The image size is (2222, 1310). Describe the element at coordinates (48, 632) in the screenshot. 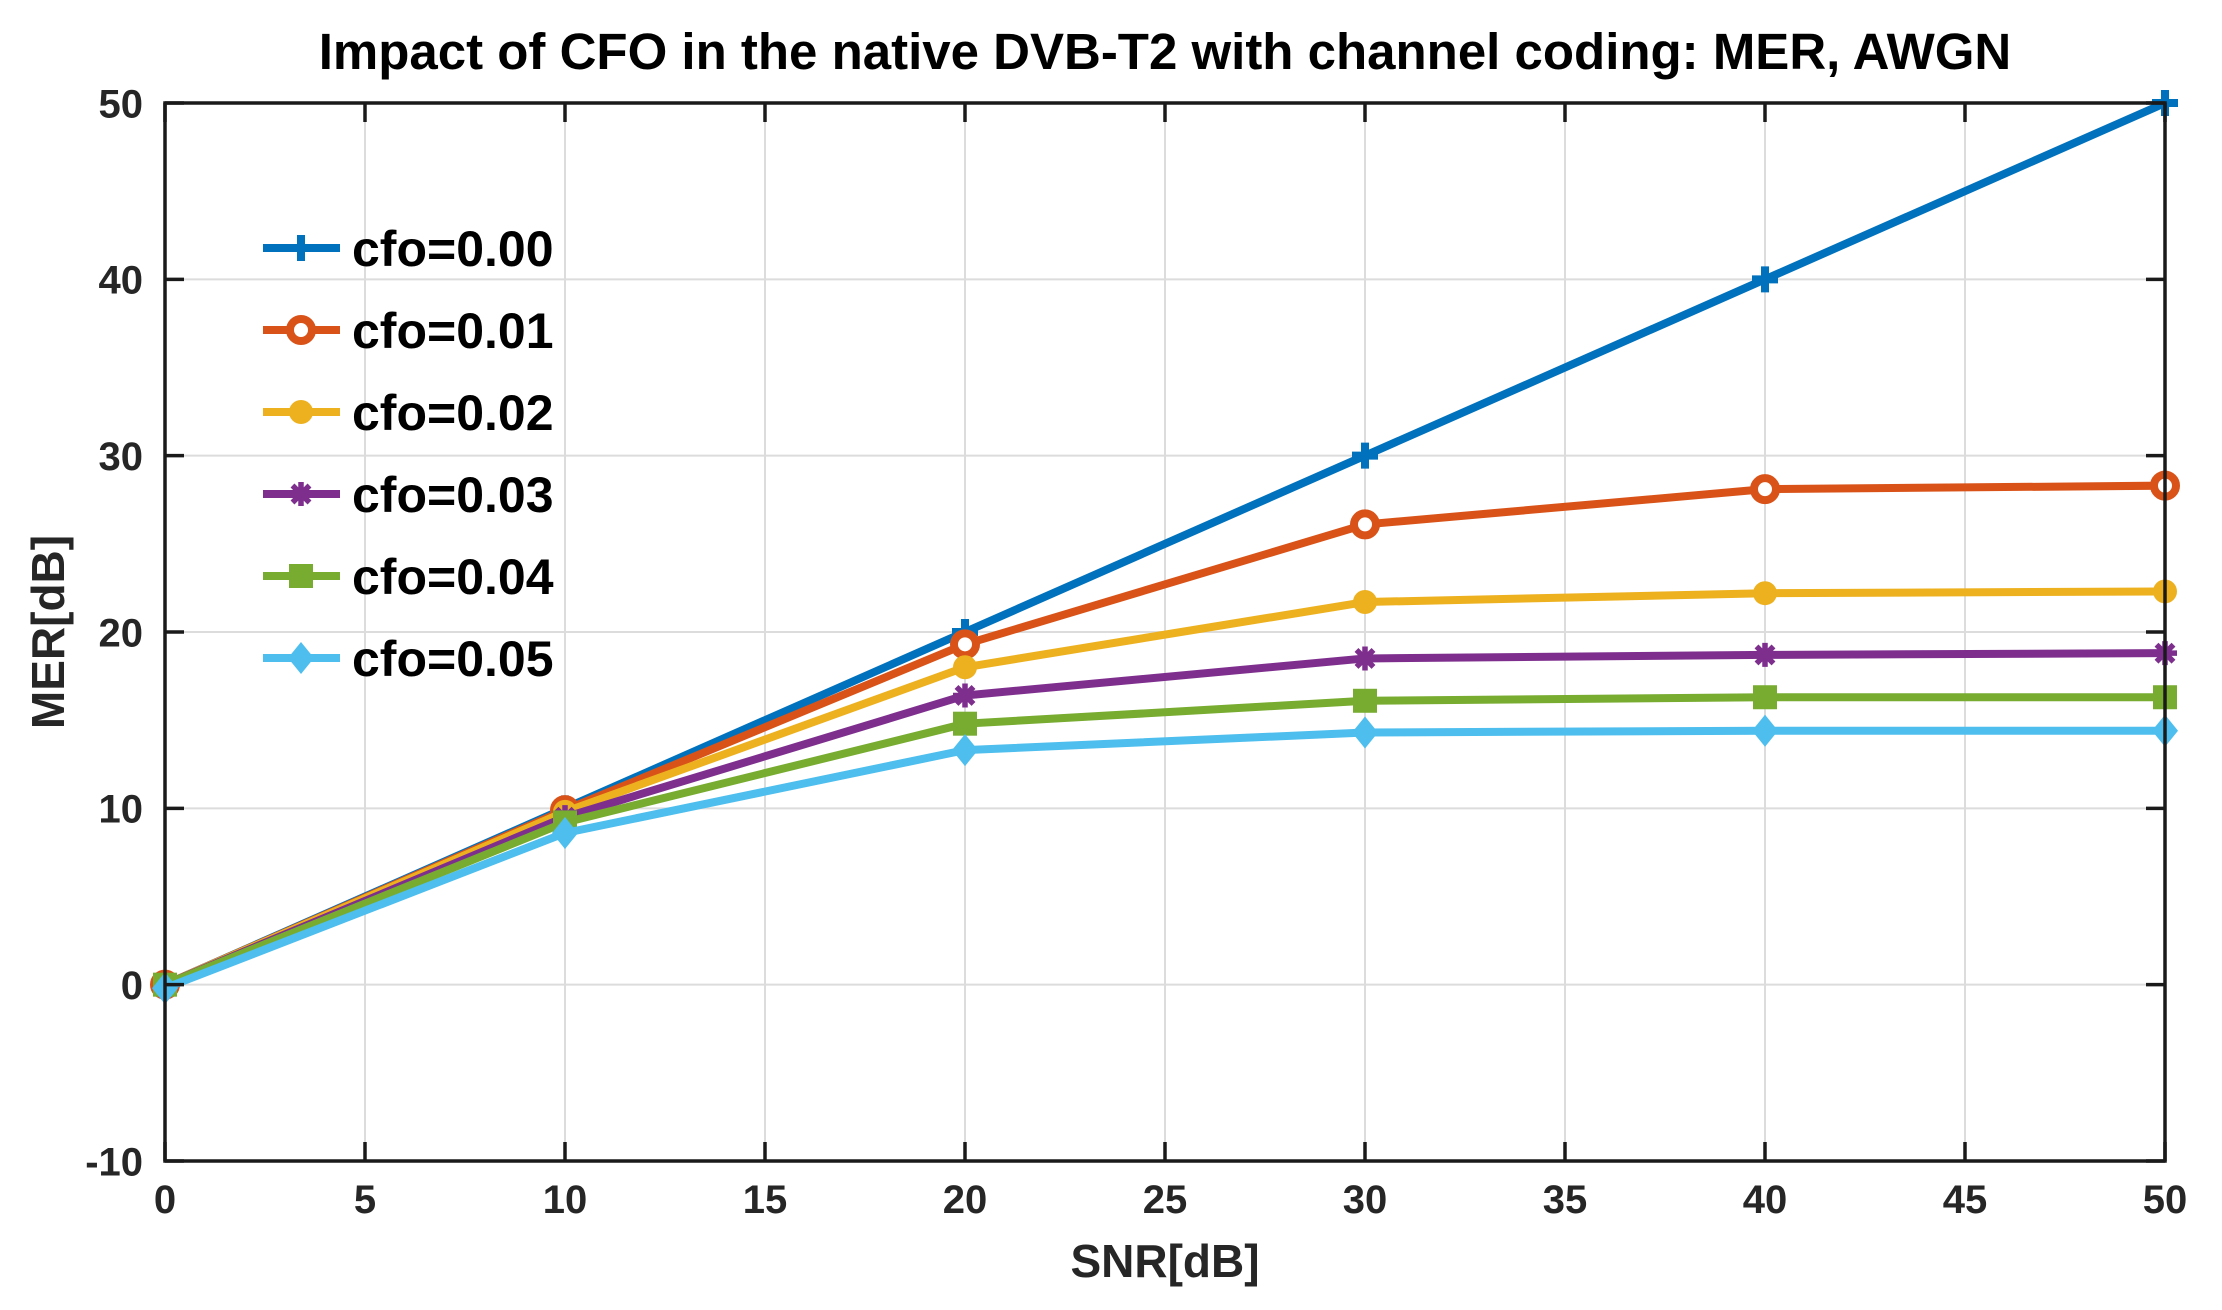

I see `y-axis-label: MER[dB]` at that location.